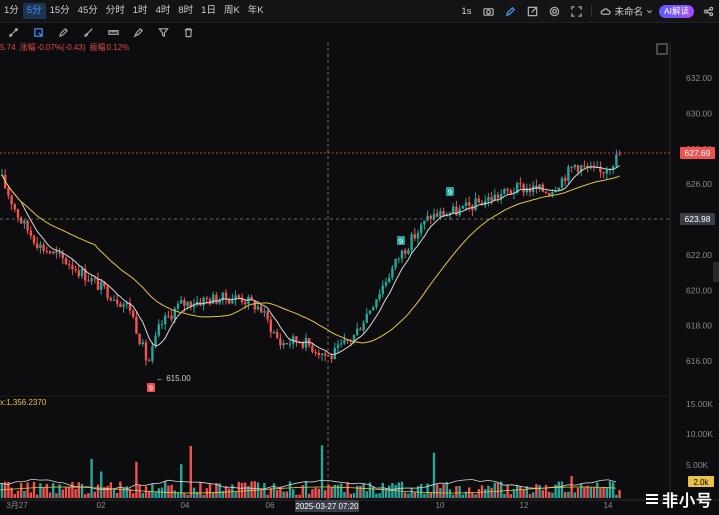 Image resolution: width=719 pixels, height=515 pixels. What do you see at coordinates (649, 11) in the screenshot?
I see `chevron-down-icon` at bounding box center [649, 11].